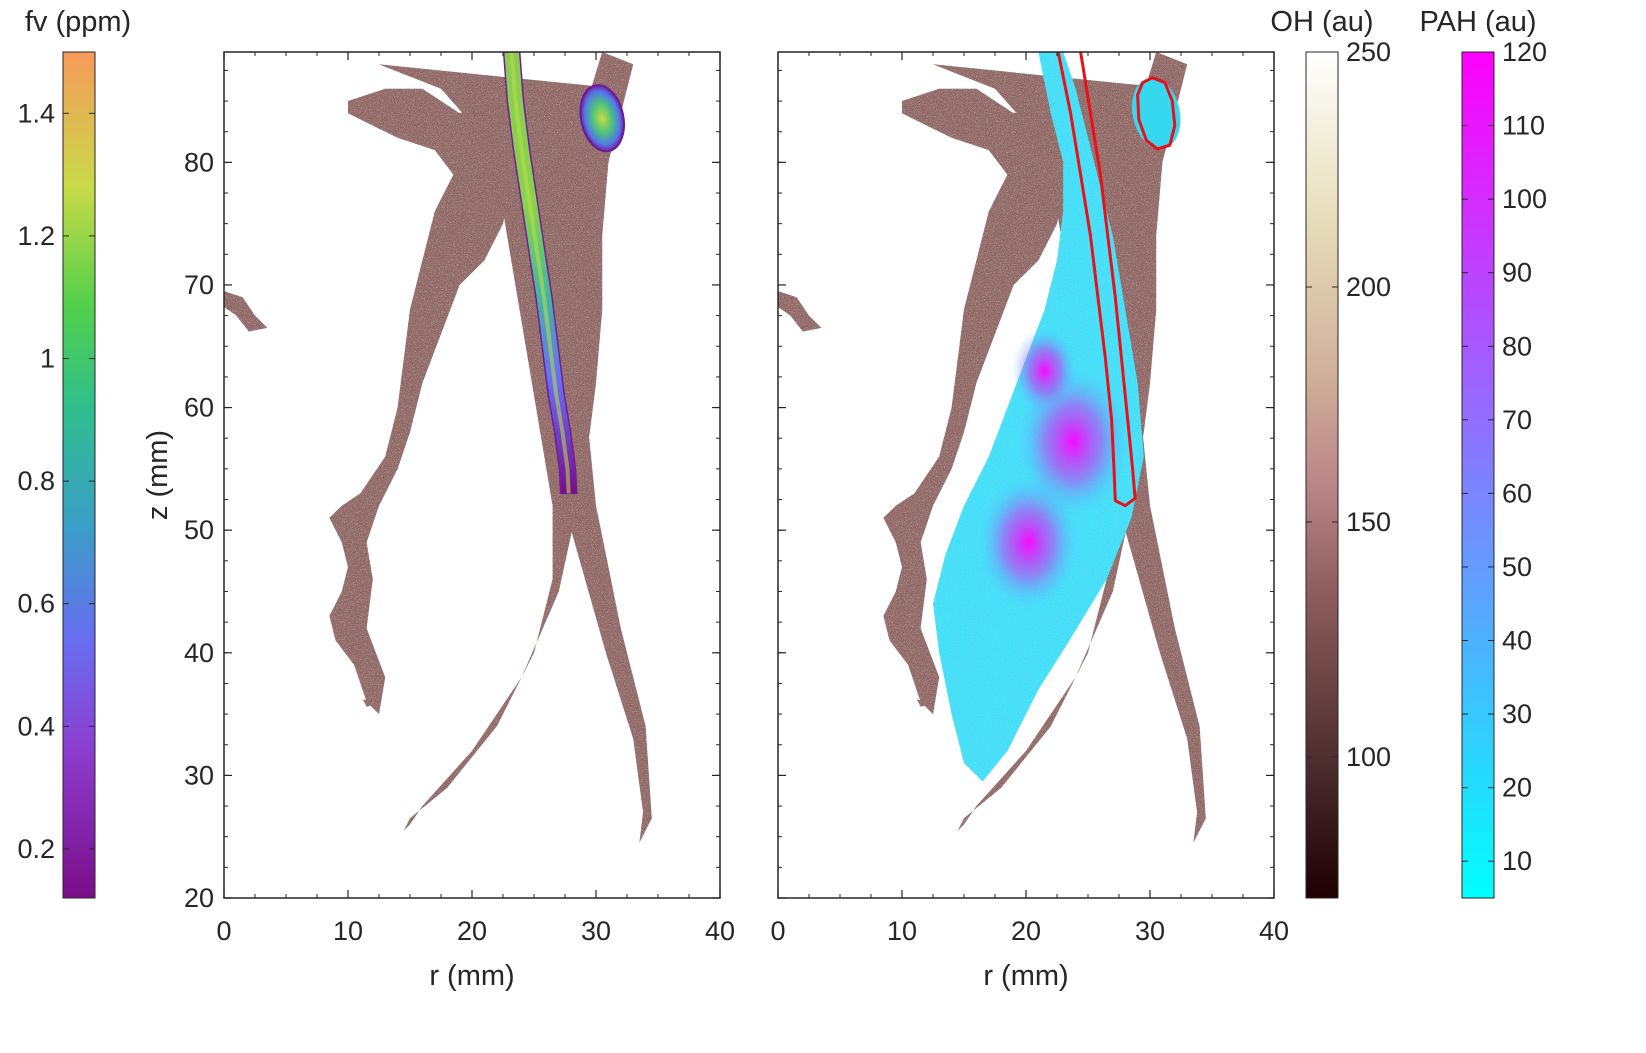 This screenshot has width=1646, height=1053. Describe the element at coordinates (1322, 475) in the screenshot. I see `colorbar-oh-ramp` at that location.